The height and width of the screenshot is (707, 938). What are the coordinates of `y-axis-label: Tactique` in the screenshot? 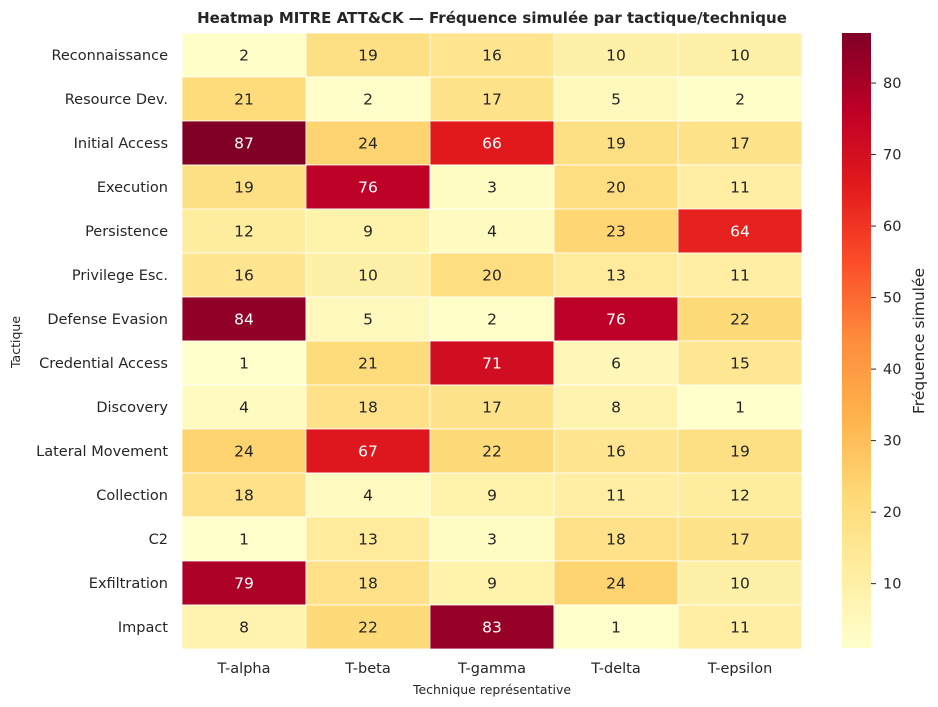 It's located at (15, 342).